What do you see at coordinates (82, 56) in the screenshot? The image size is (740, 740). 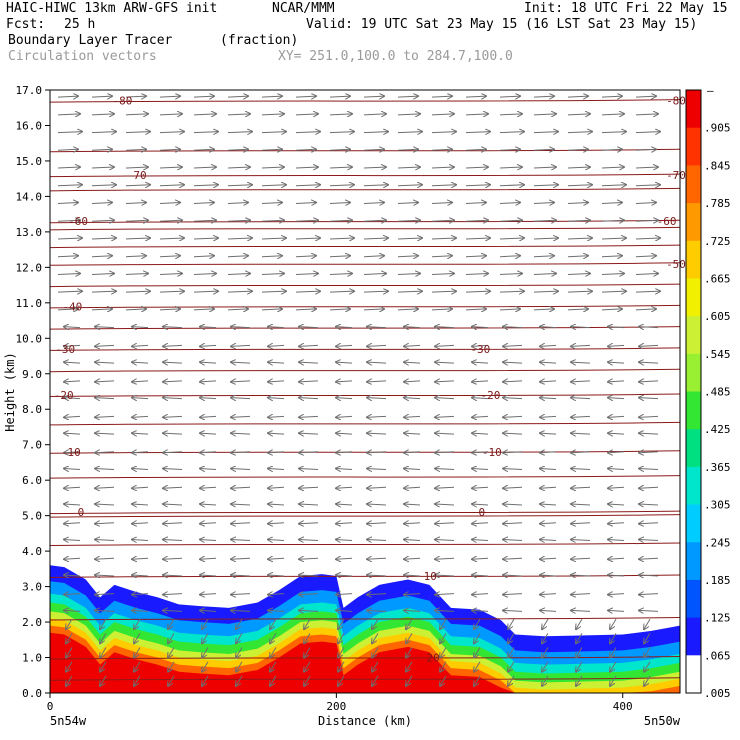 I see `overlay-name: Circulation vectors` at bounding box center [82, 56].